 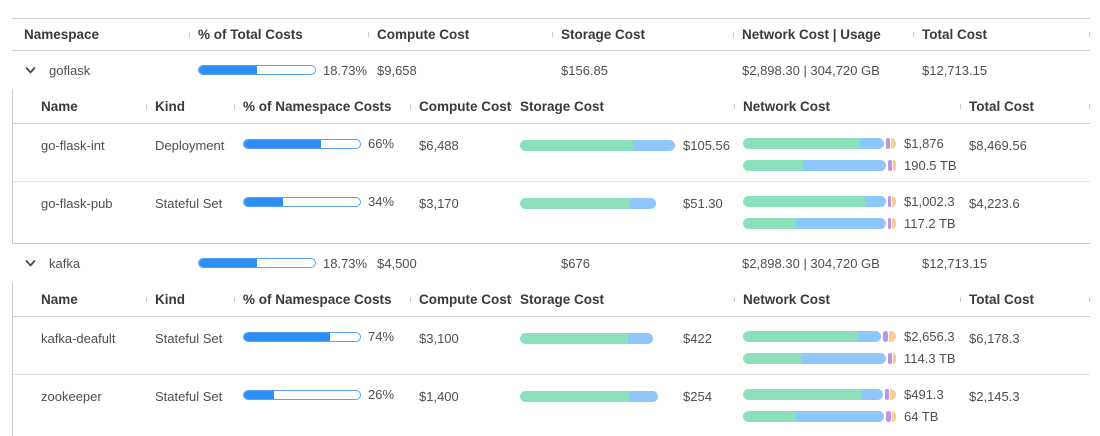 What do you see at coordinates (381, 394) in the screenshot?
I see `pct-namespace-costs-value: 26%` at bounding box center [381, 394].